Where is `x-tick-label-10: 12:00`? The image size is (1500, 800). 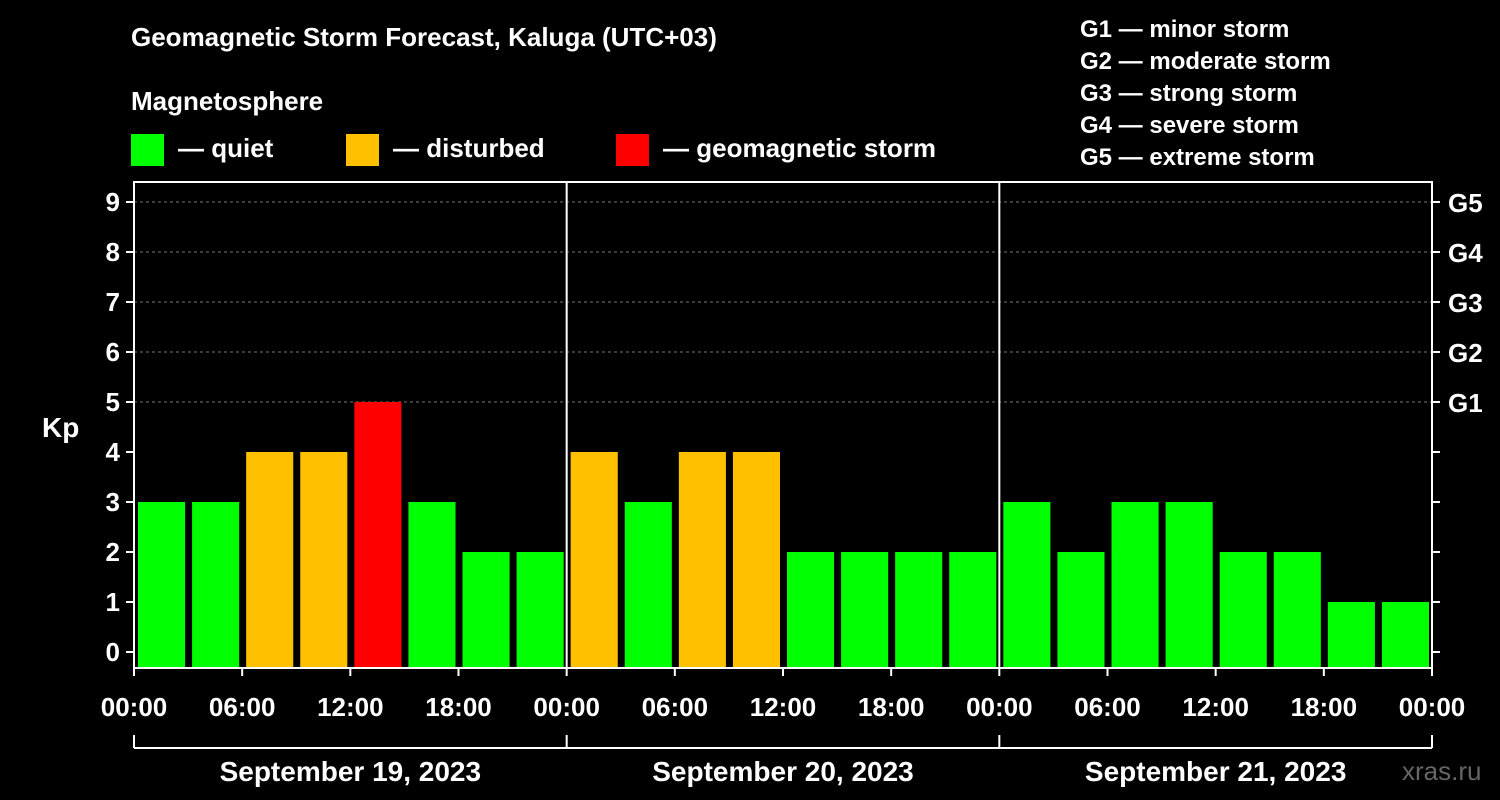 x-tick-label-10: 12:00 is located at coordinates (1215, 707).